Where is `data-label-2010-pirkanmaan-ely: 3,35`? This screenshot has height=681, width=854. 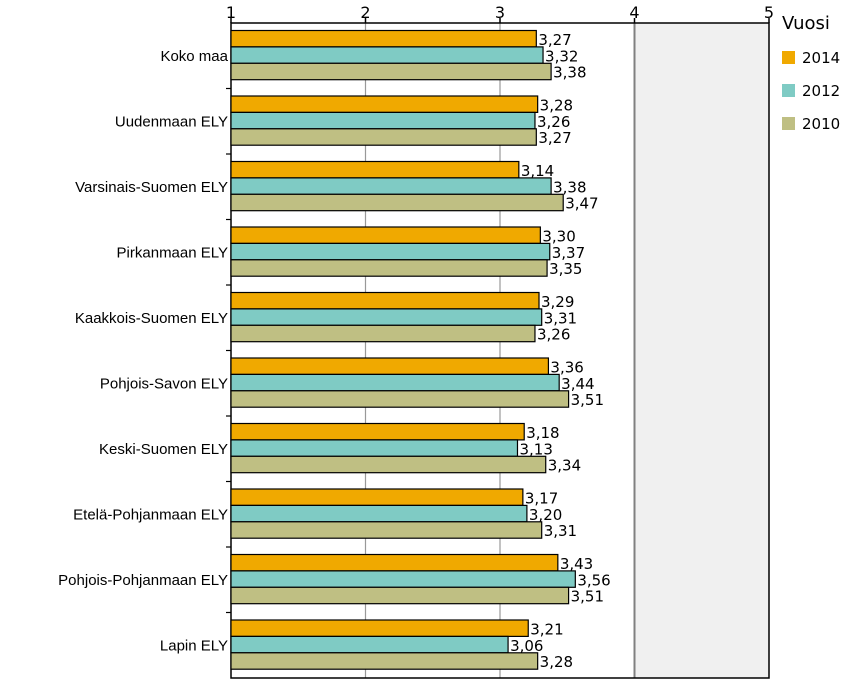
data-label-2010-pirkanmaan-ely: 3,35 is located at coordinates (565, 269).